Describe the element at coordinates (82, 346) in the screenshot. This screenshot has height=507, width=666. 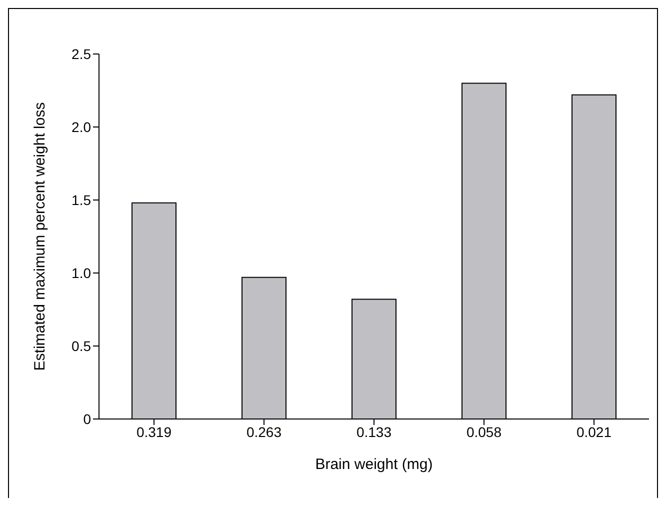
I see `y-tick-label: 0.5` at that location.